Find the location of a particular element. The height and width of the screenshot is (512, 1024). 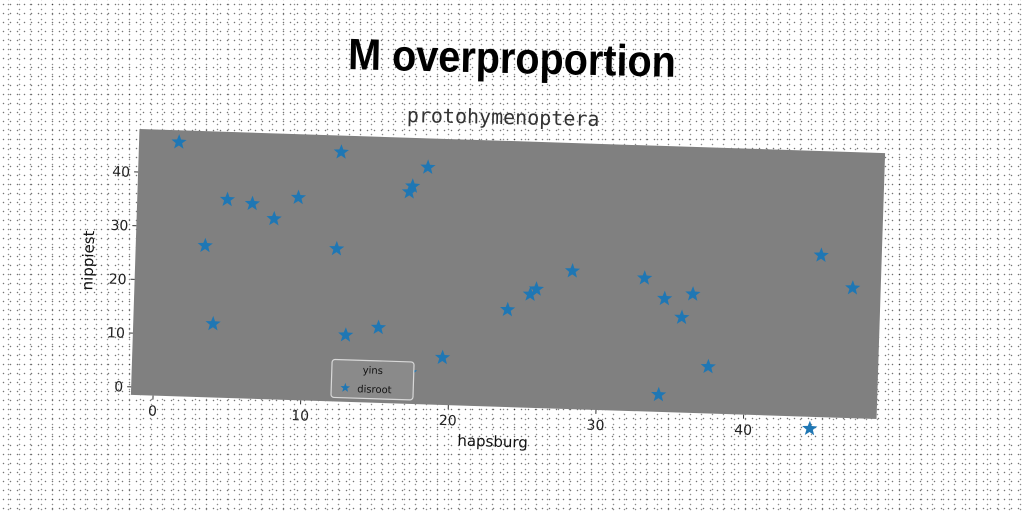

legend: yins disroot is located at coordinates (372, 379).